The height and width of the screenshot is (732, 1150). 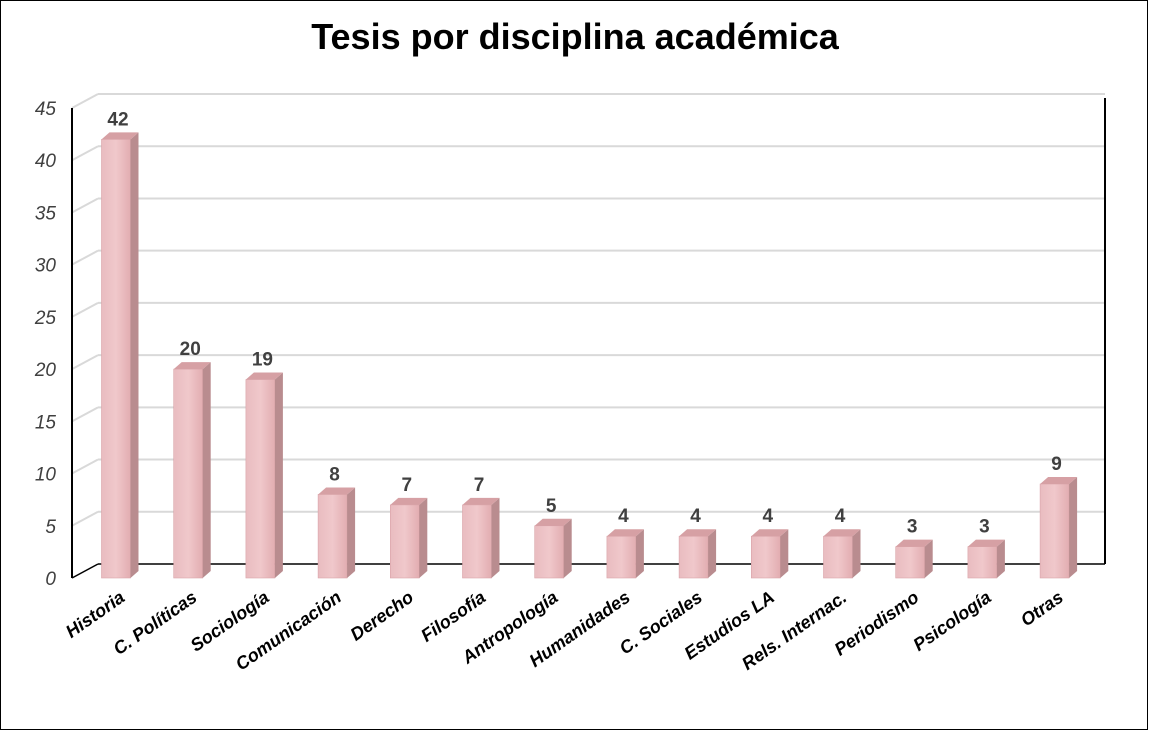 What do you see at coordinates (46, 266) in the screenshot?
I see `y-tick-label: 30` at bounding box center [46, 266].